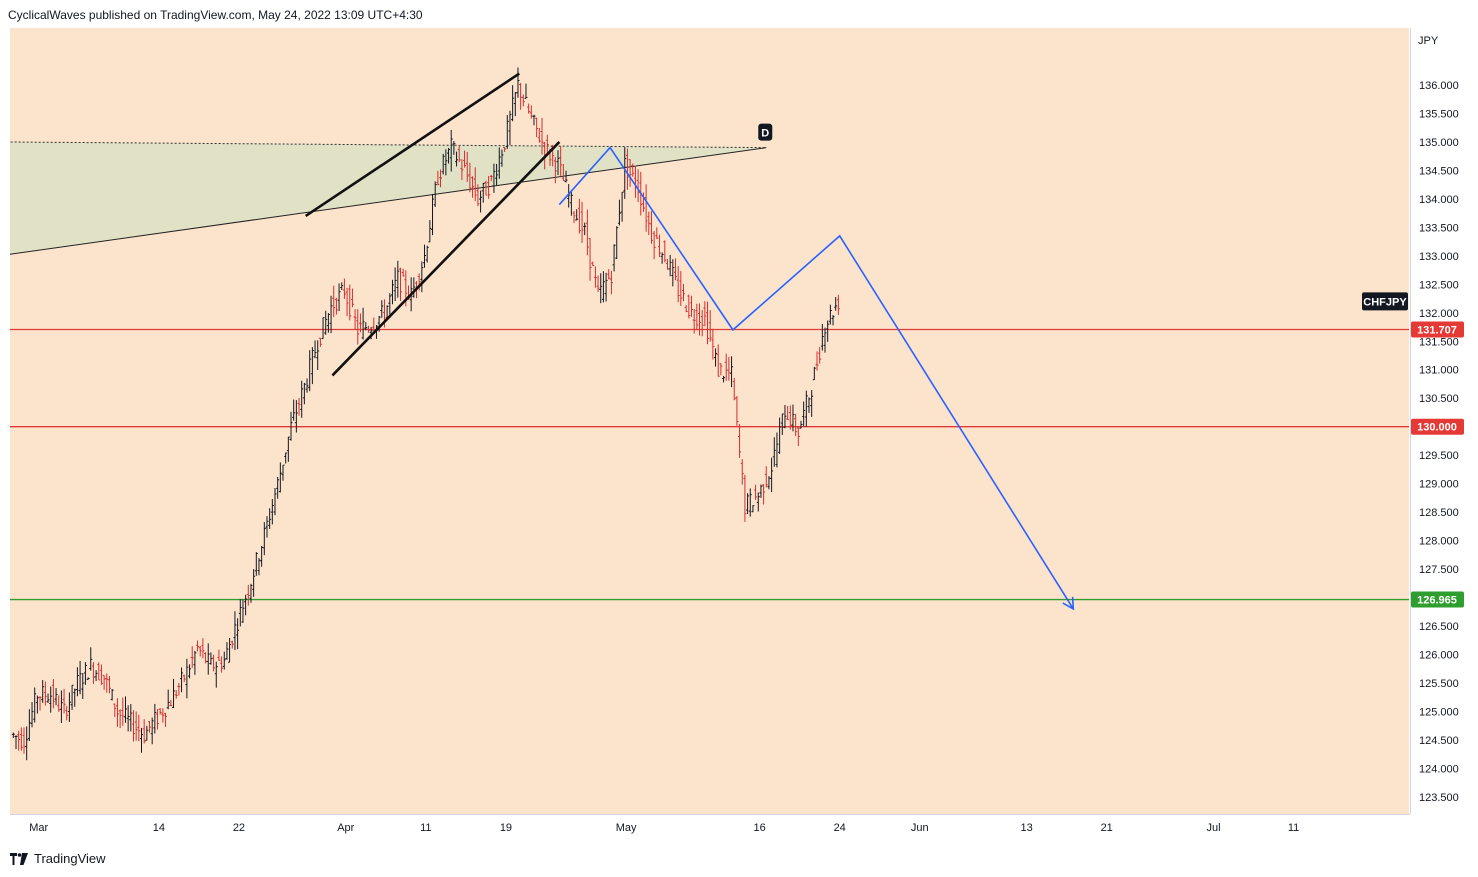  Describe the element at coordinates (1439, 200) in the screenshot. I see `y-tick-label: 134.000` at that location.